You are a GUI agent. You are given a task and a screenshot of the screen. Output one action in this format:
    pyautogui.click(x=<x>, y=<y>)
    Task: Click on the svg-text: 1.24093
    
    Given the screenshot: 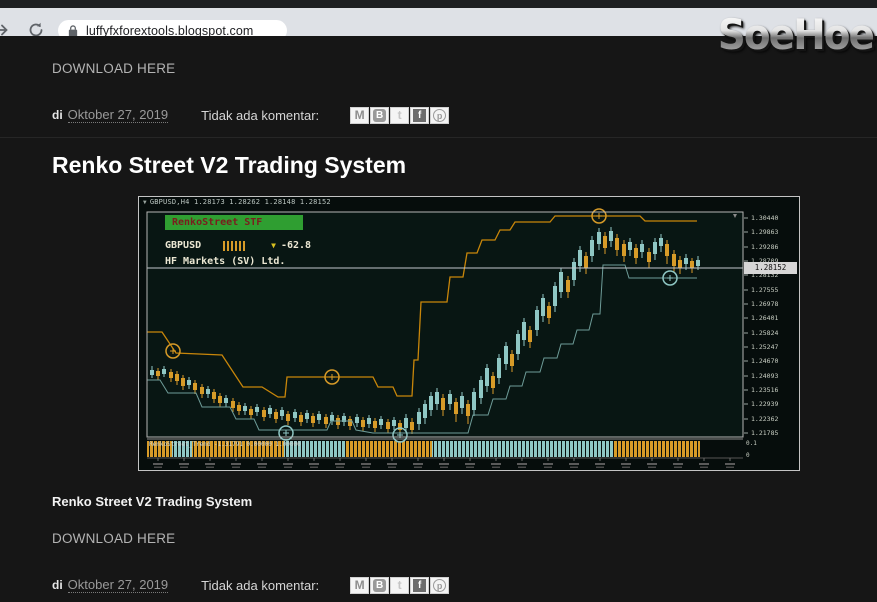 What is the action you would take?
    pyautogui.click(x=764, y=376)
    